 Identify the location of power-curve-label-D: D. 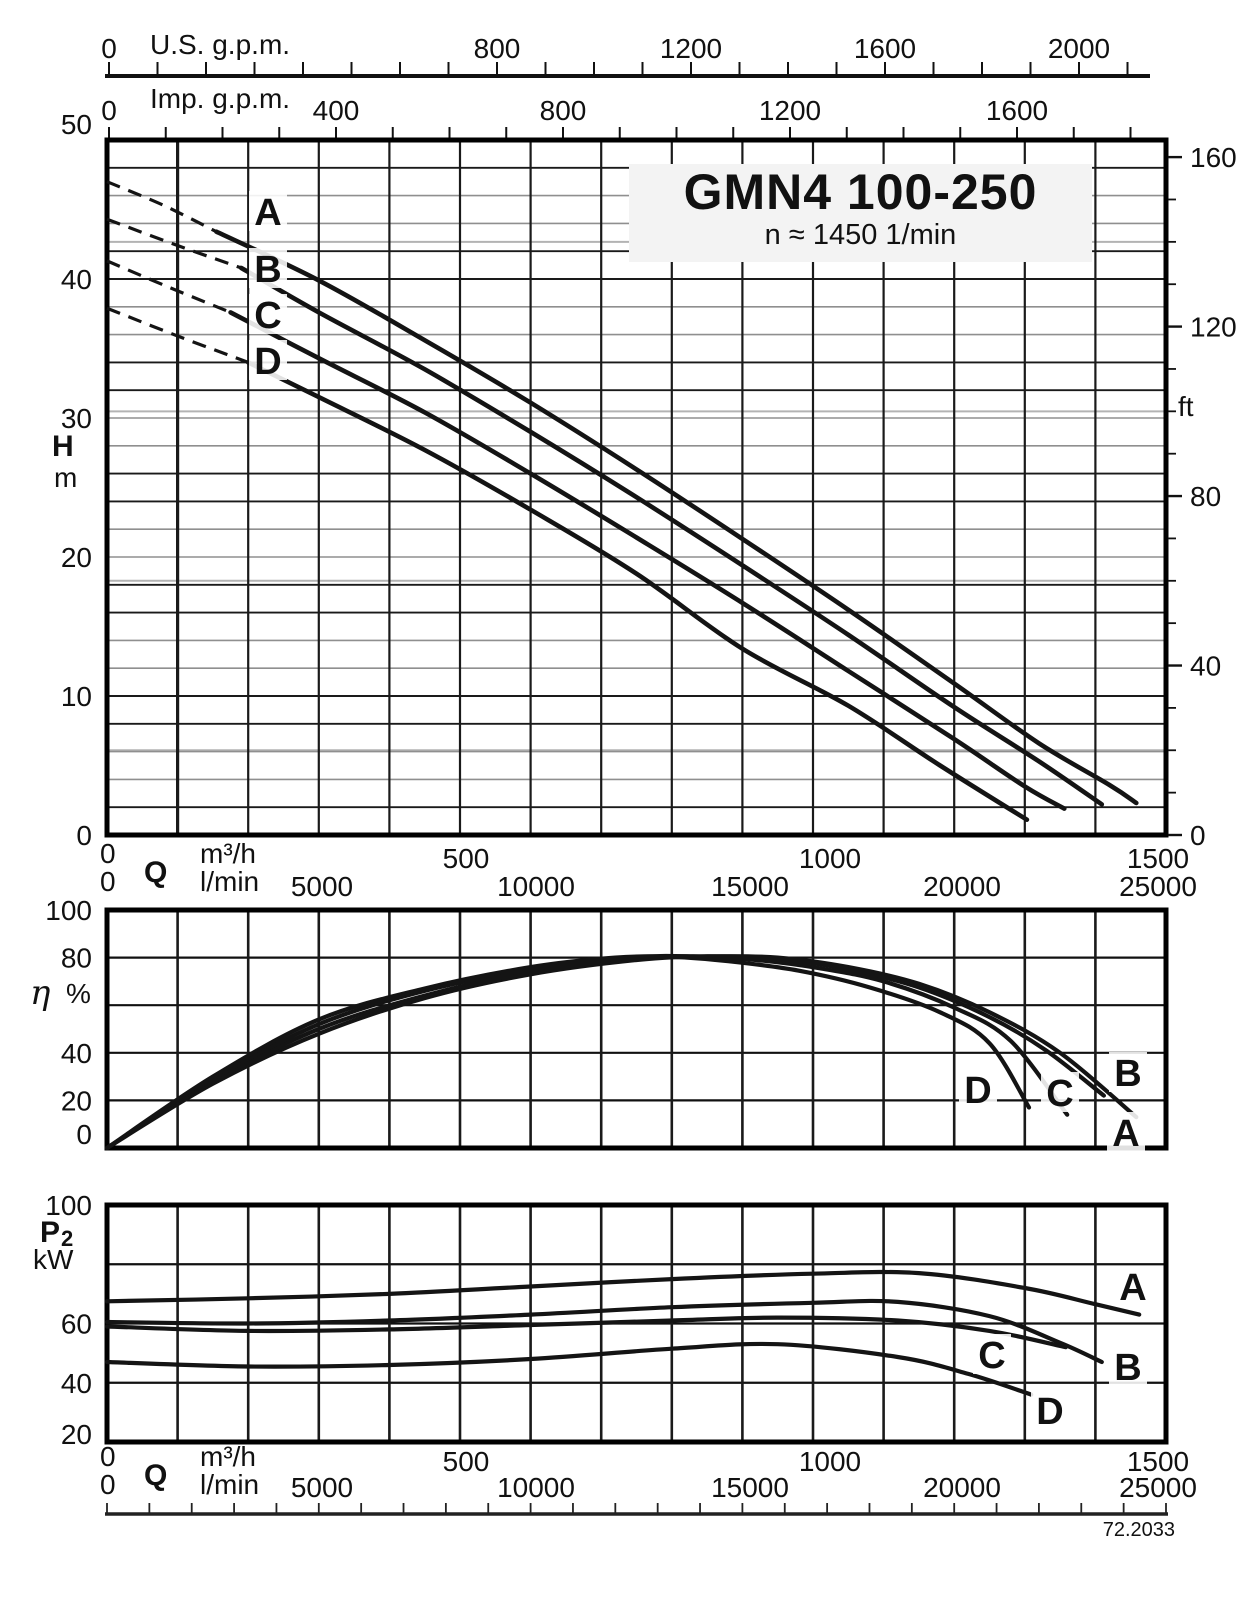
(1049, 1412).